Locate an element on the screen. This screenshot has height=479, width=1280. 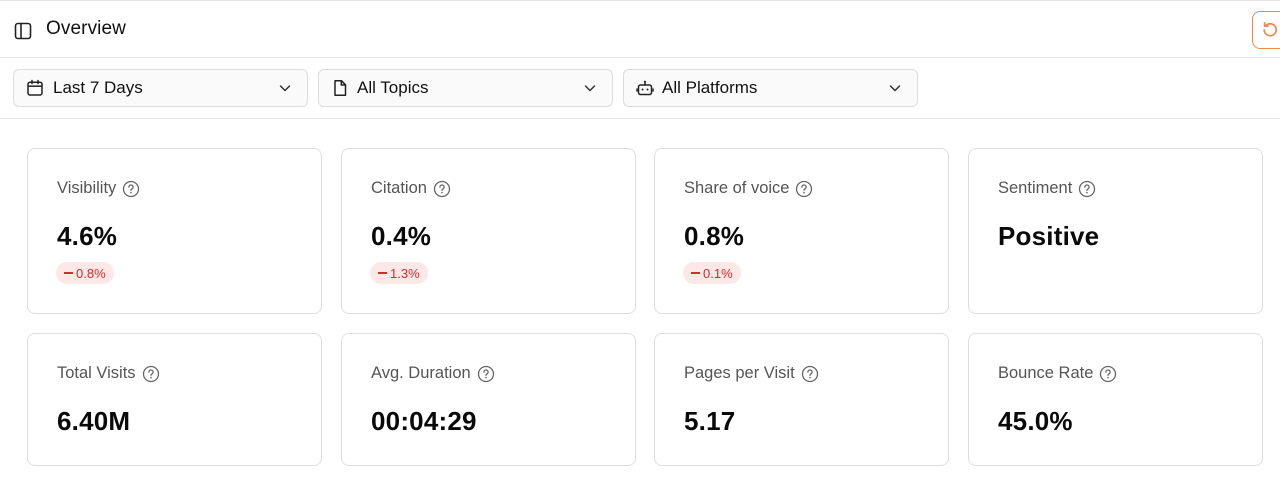
metric-title: Total Visits is located at coordinates (108, 373).